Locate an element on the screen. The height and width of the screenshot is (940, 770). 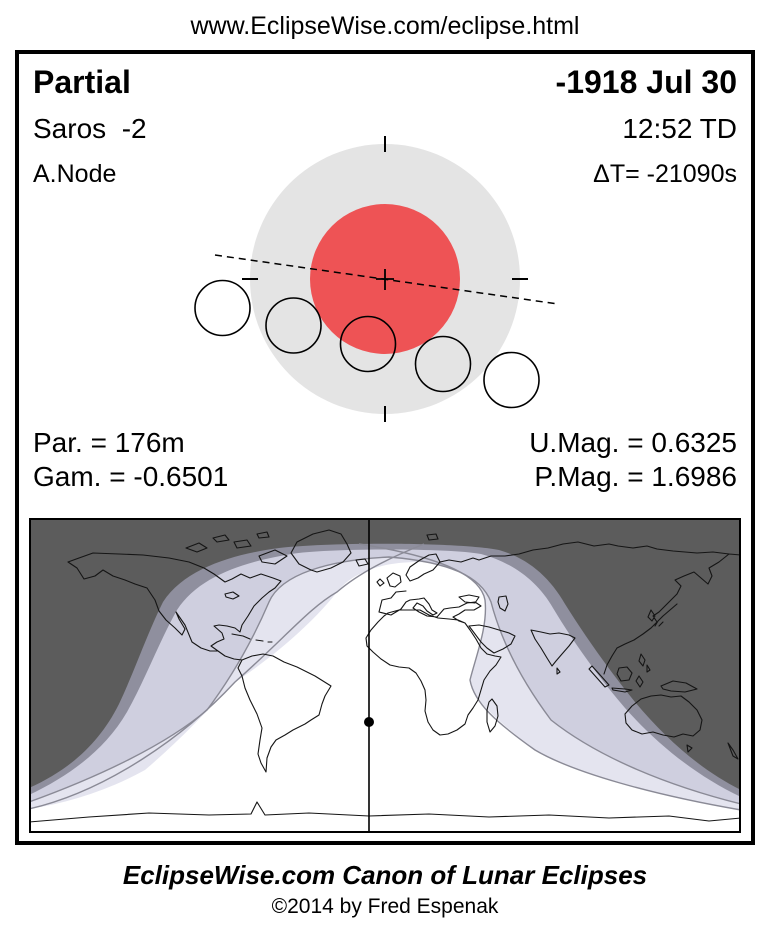
shadow-axis-cross is located at coordinates (385, 279).